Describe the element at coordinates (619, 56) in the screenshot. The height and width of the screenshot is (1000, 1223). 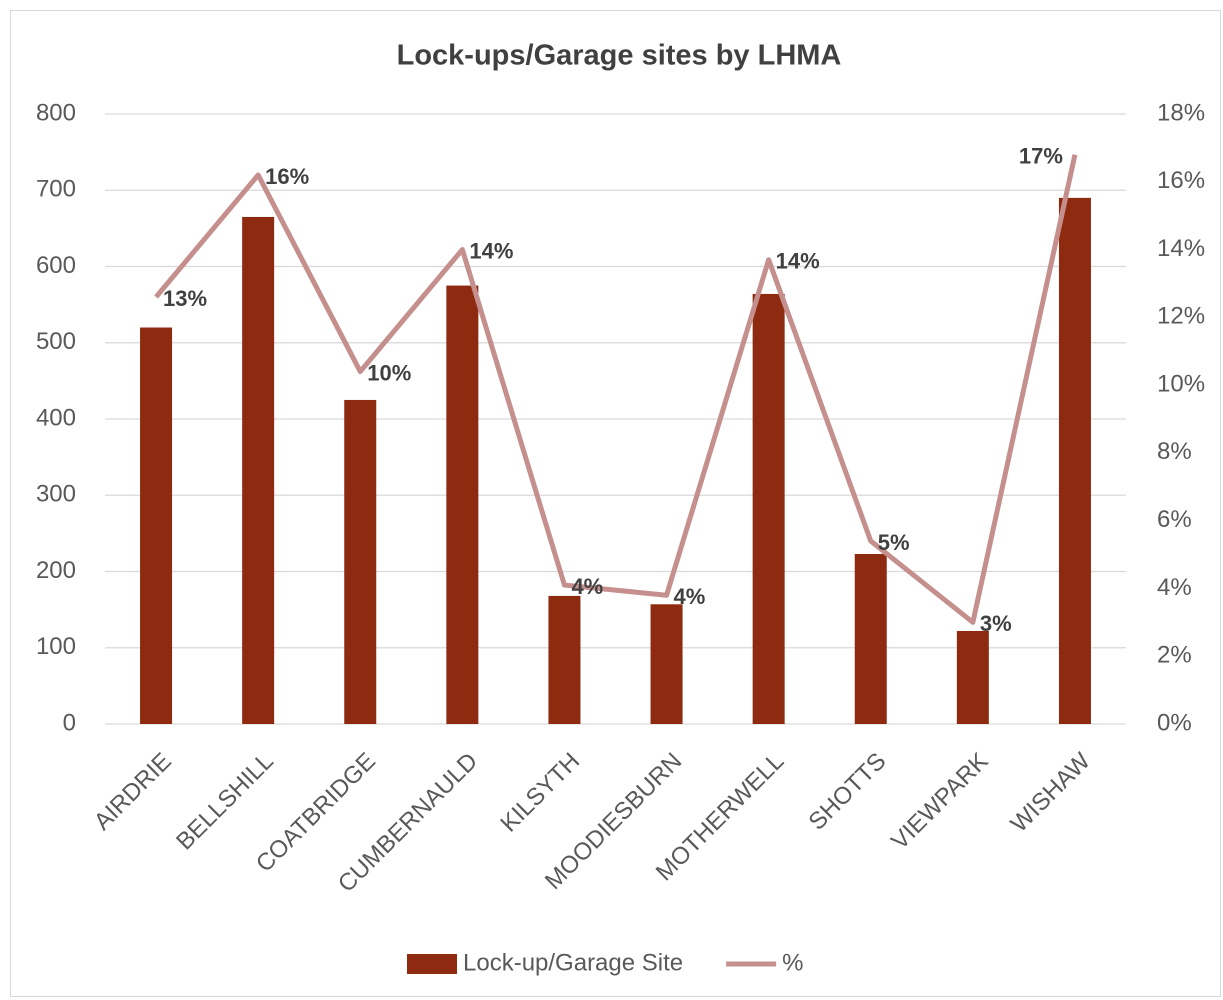
I see `chart-title: Lock-ups/Garage sites by LHMA` at that location.